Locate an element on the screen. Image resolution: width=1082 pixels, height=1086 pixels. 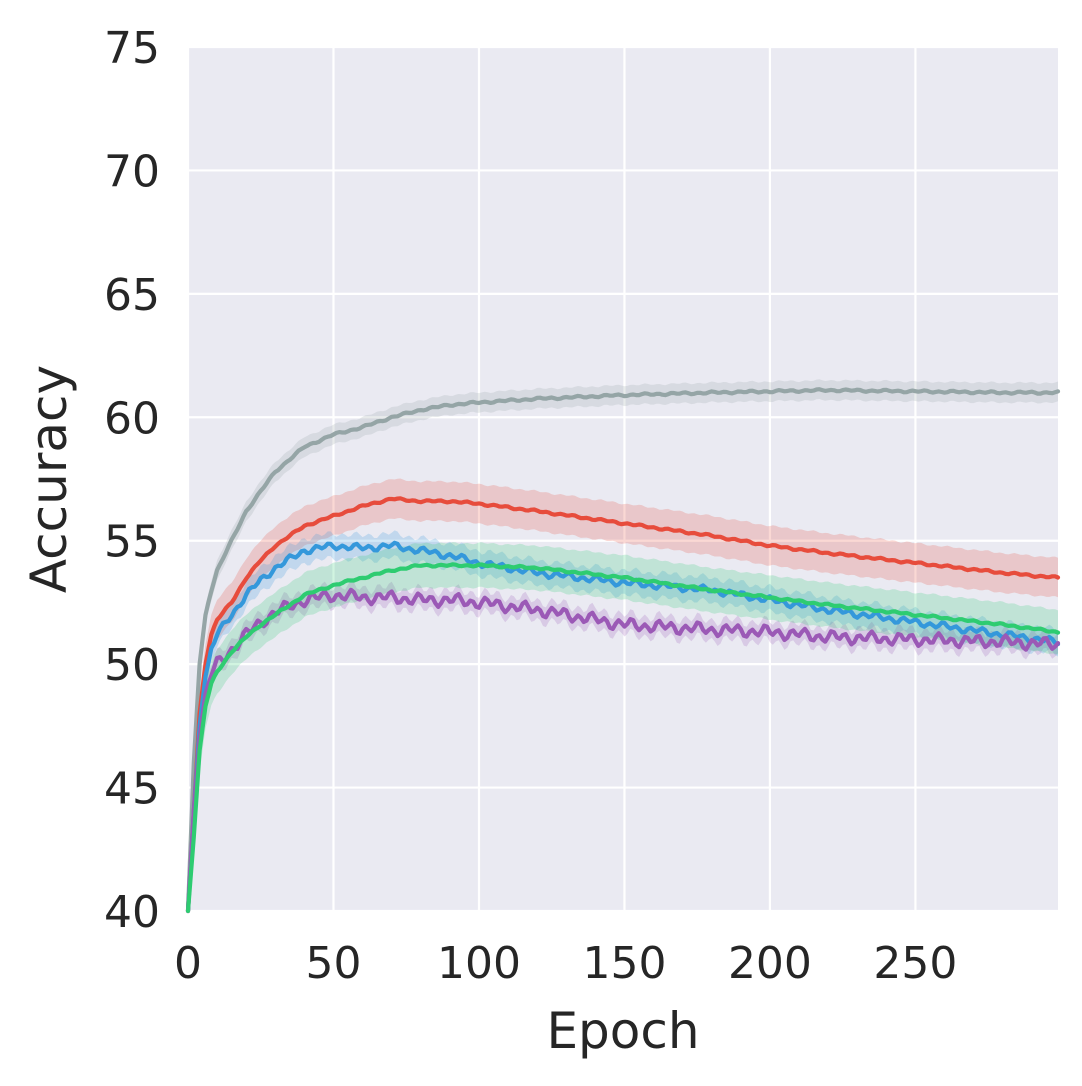
x-tick-label: 0 is located at coordinates (188, 963).